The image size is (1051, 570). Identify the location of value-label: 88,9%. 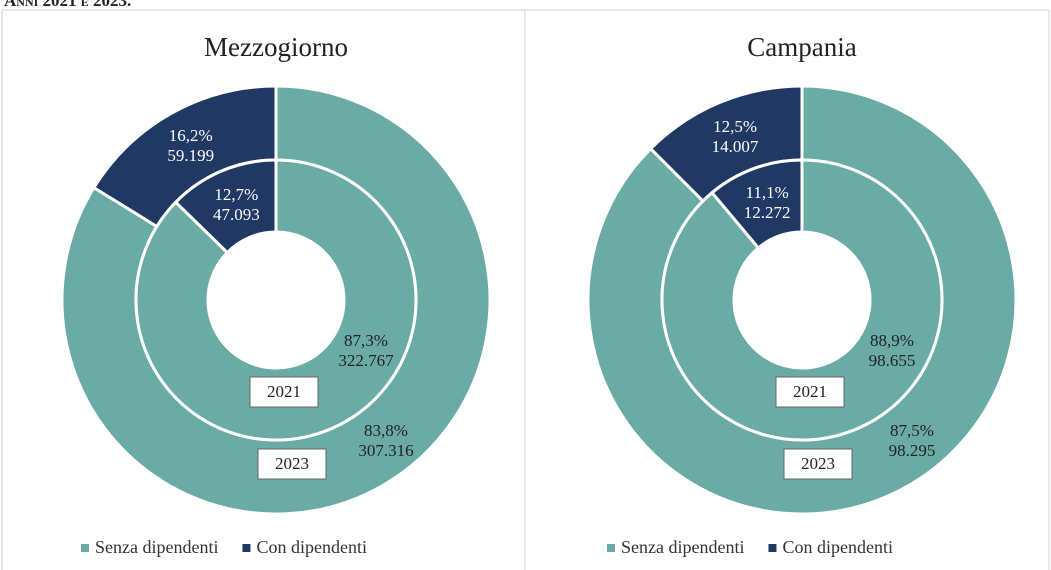
(892, 340).